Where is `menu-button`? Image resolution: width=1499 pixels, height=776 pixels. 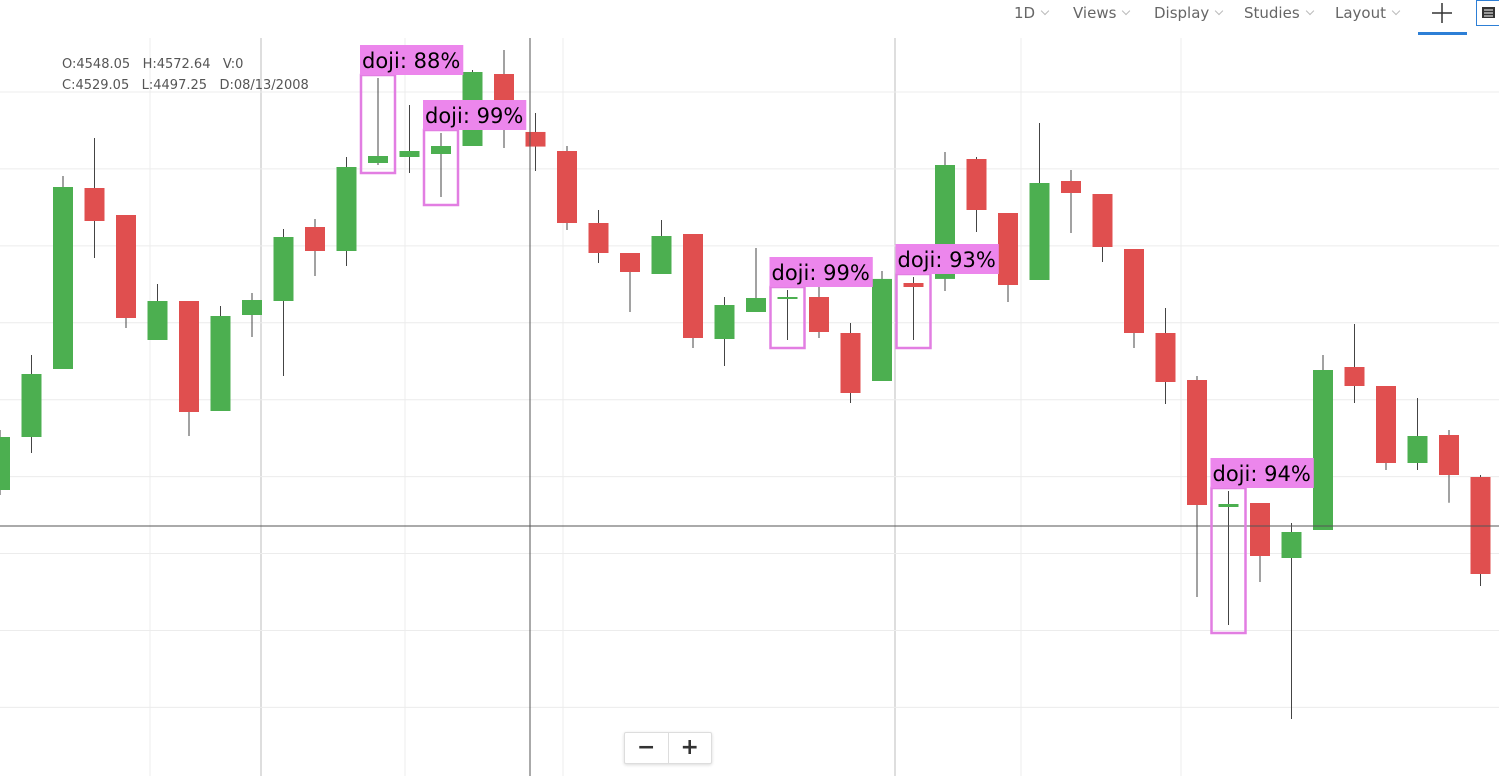 menu-button is located at coordinates (1487, 13).